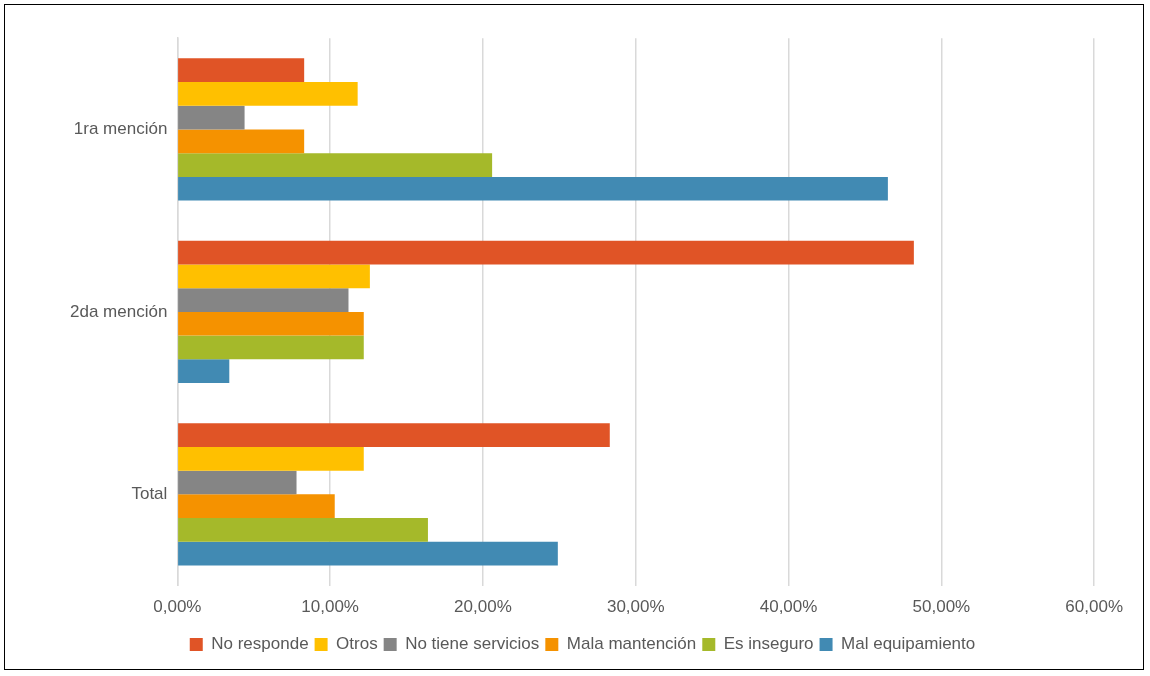  Describe the element at coordinates (472, 644) in the screenshot. I see `legend-label: No tiene servicios` at that location.